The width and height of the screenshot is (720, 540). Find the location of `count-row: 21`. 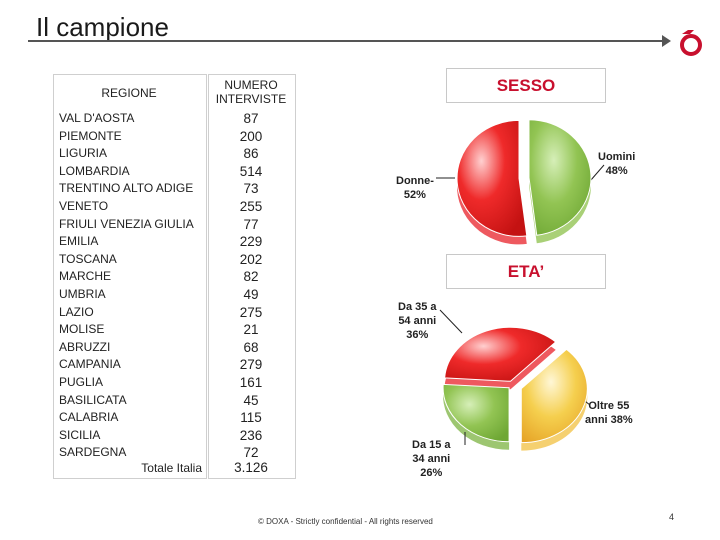

count-row: 21 is located at coordinates (251, 330).